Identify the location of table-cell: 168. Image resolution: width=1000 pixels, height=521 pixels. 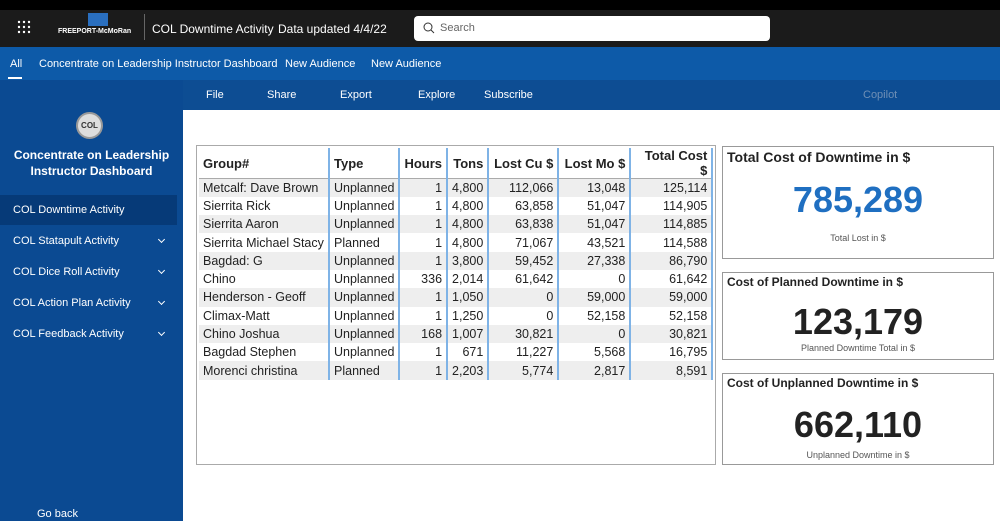
(424, 334).